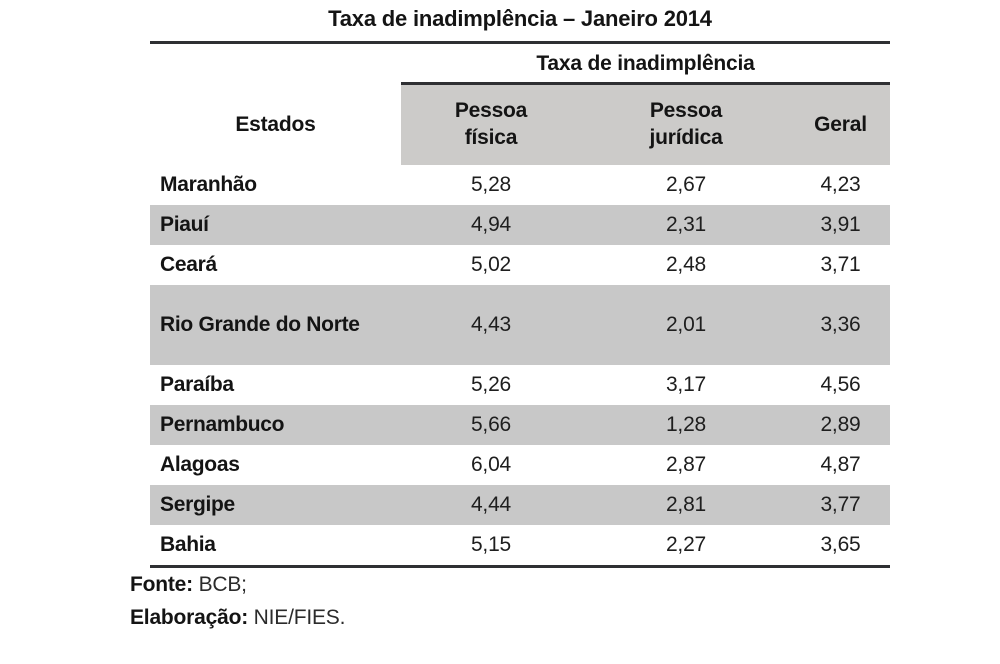  I want to click on row-state-label: Piauí, so click(184, 224).